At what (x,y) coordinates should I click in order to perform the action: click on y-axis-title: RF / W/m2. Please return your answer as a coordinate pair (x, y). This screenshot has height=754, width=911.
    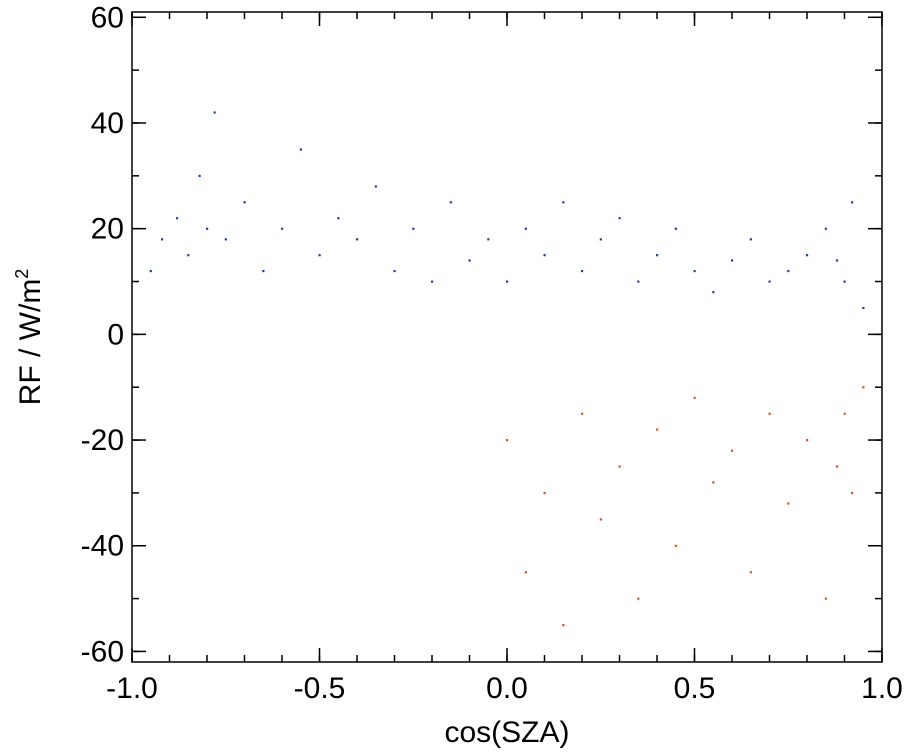
    Looking at the image, I should click on (29, 337).